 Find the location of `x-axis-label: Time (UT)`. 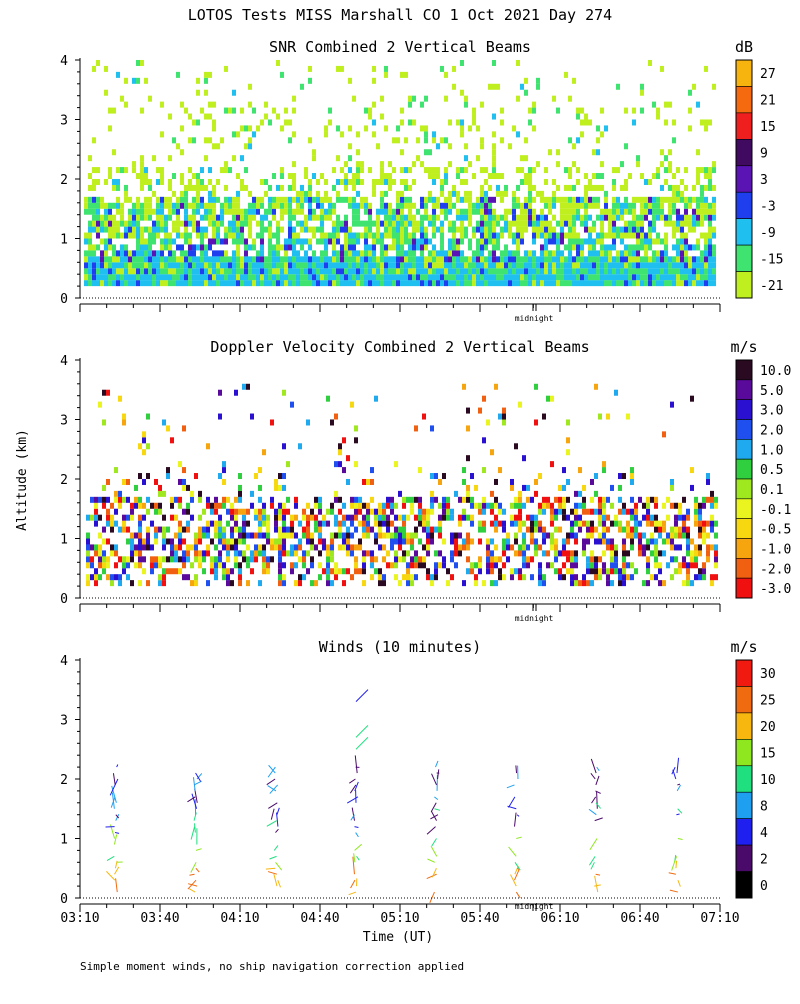

x-axis-label: Time (UT) is located at coordinates (398, 937).